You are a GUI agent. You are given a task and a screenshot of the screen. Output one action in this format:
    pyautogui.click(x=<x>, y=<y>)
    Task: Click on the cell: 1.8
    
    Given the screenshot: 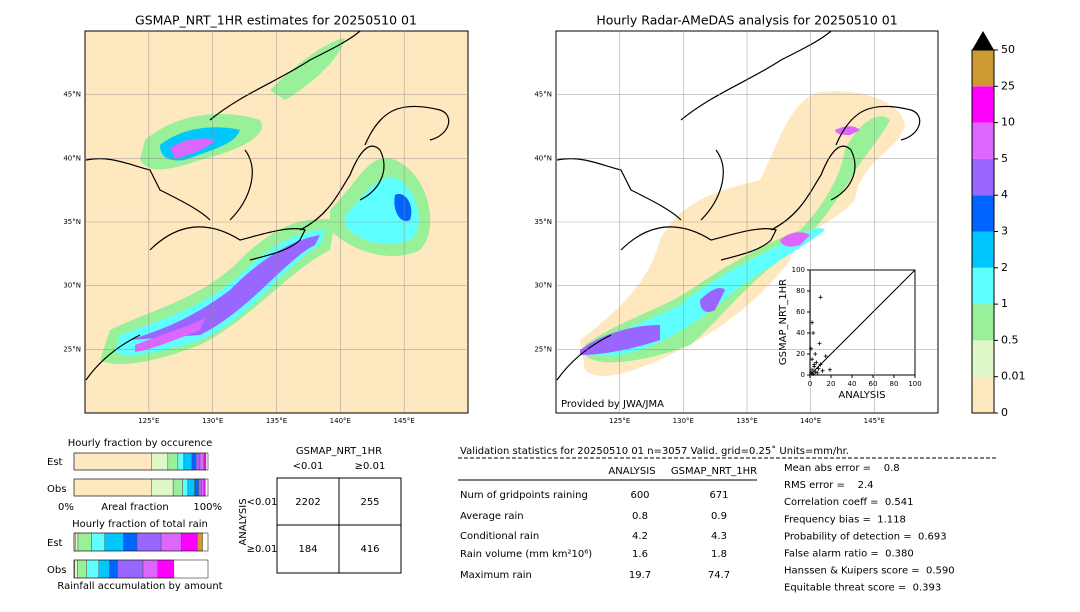 What is the action you would take?
    pyautogui.click(x=719, y=554)
    